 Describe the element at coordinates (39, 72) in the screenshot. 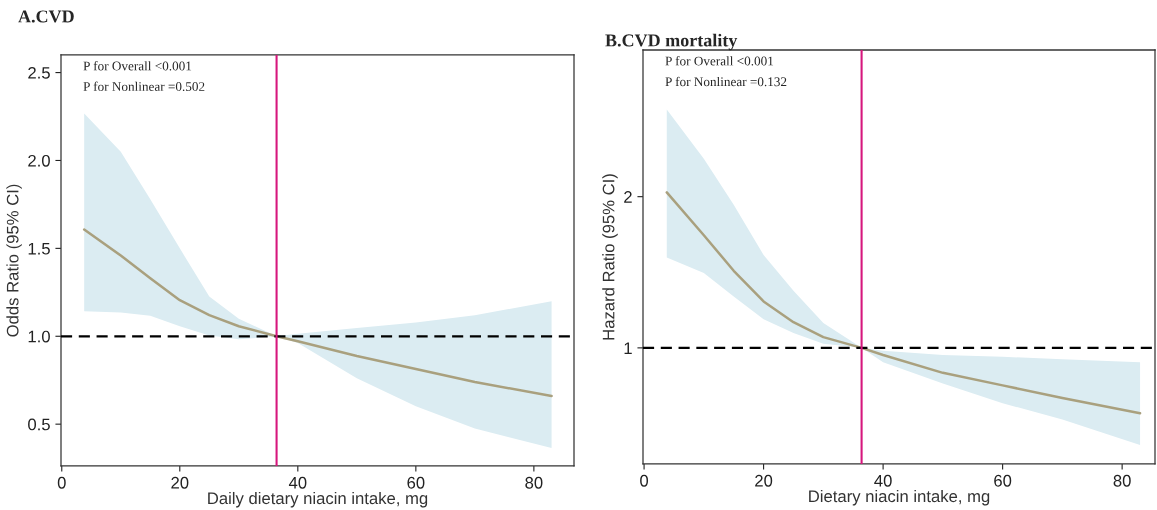

I see `y-tick-label: 2.5` at that location.